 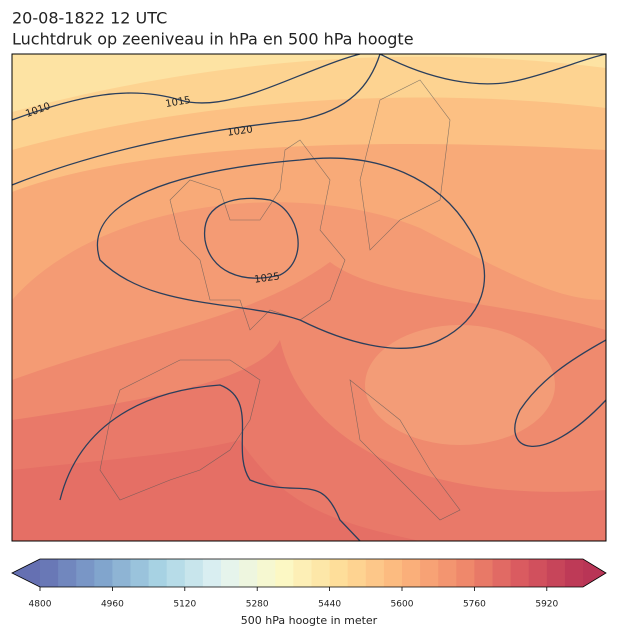 I want to click on title: 20-08-1822 12 UTC, so click(x=89, y=18).